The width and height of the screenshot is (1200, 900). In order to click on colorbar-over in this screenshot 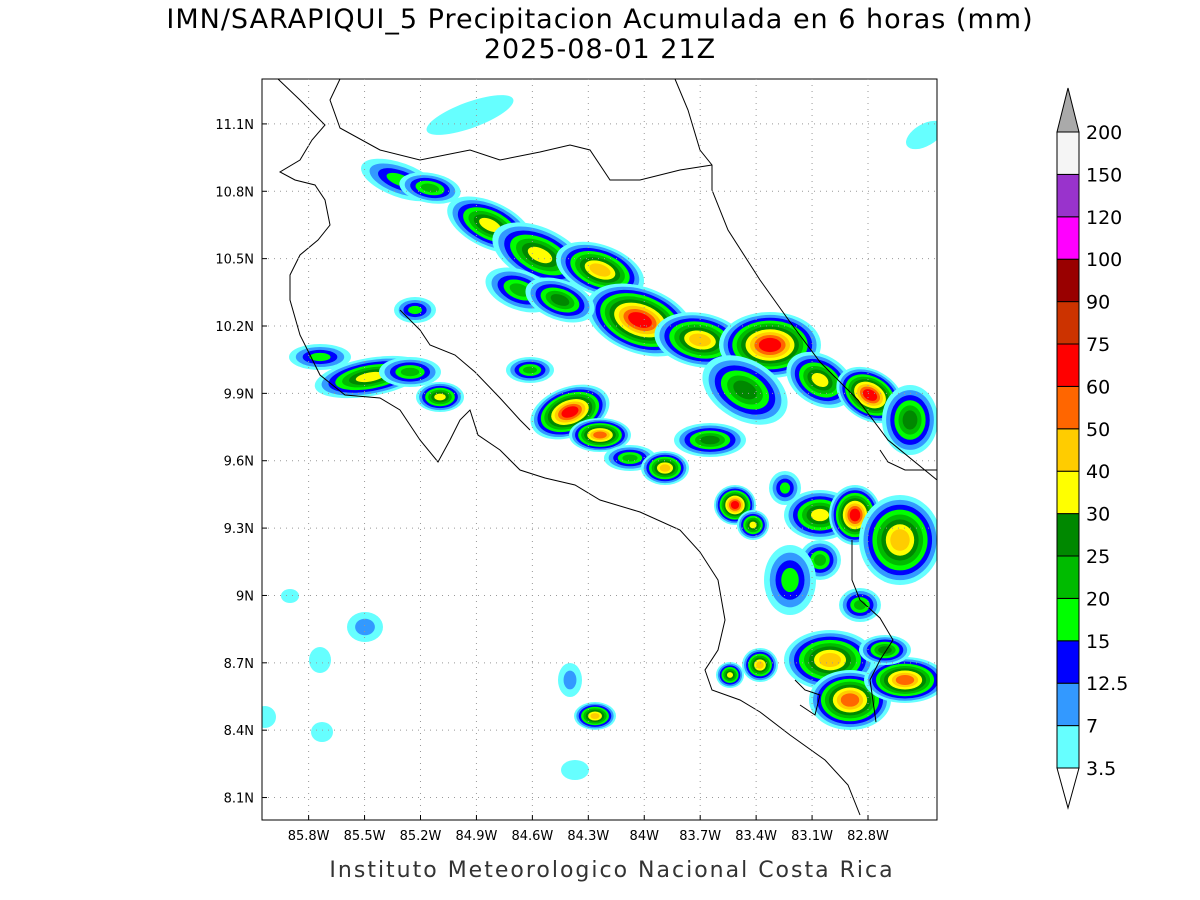, I will do `click(1068, 110)`.